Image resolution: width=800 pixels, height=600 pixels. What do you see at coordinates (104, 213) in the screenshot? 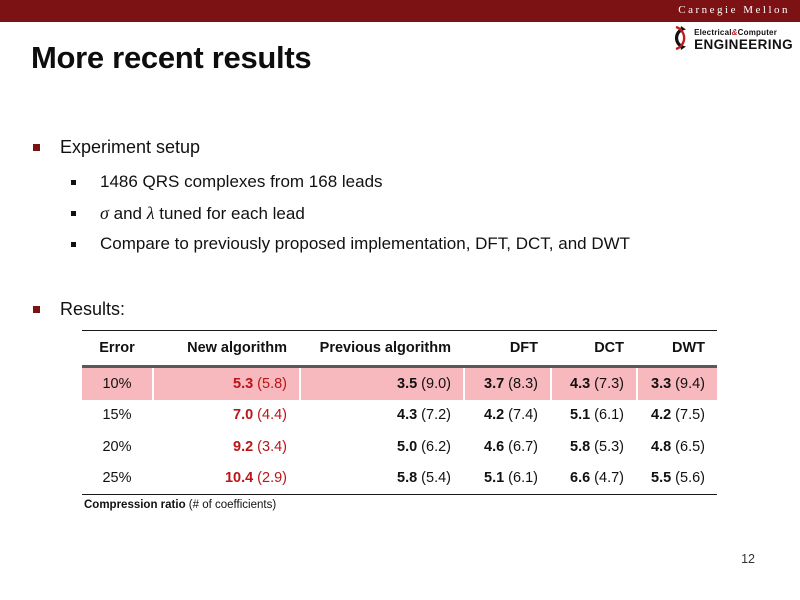
I see `sigma-symbol: σ` at bounding box center [104, 213].